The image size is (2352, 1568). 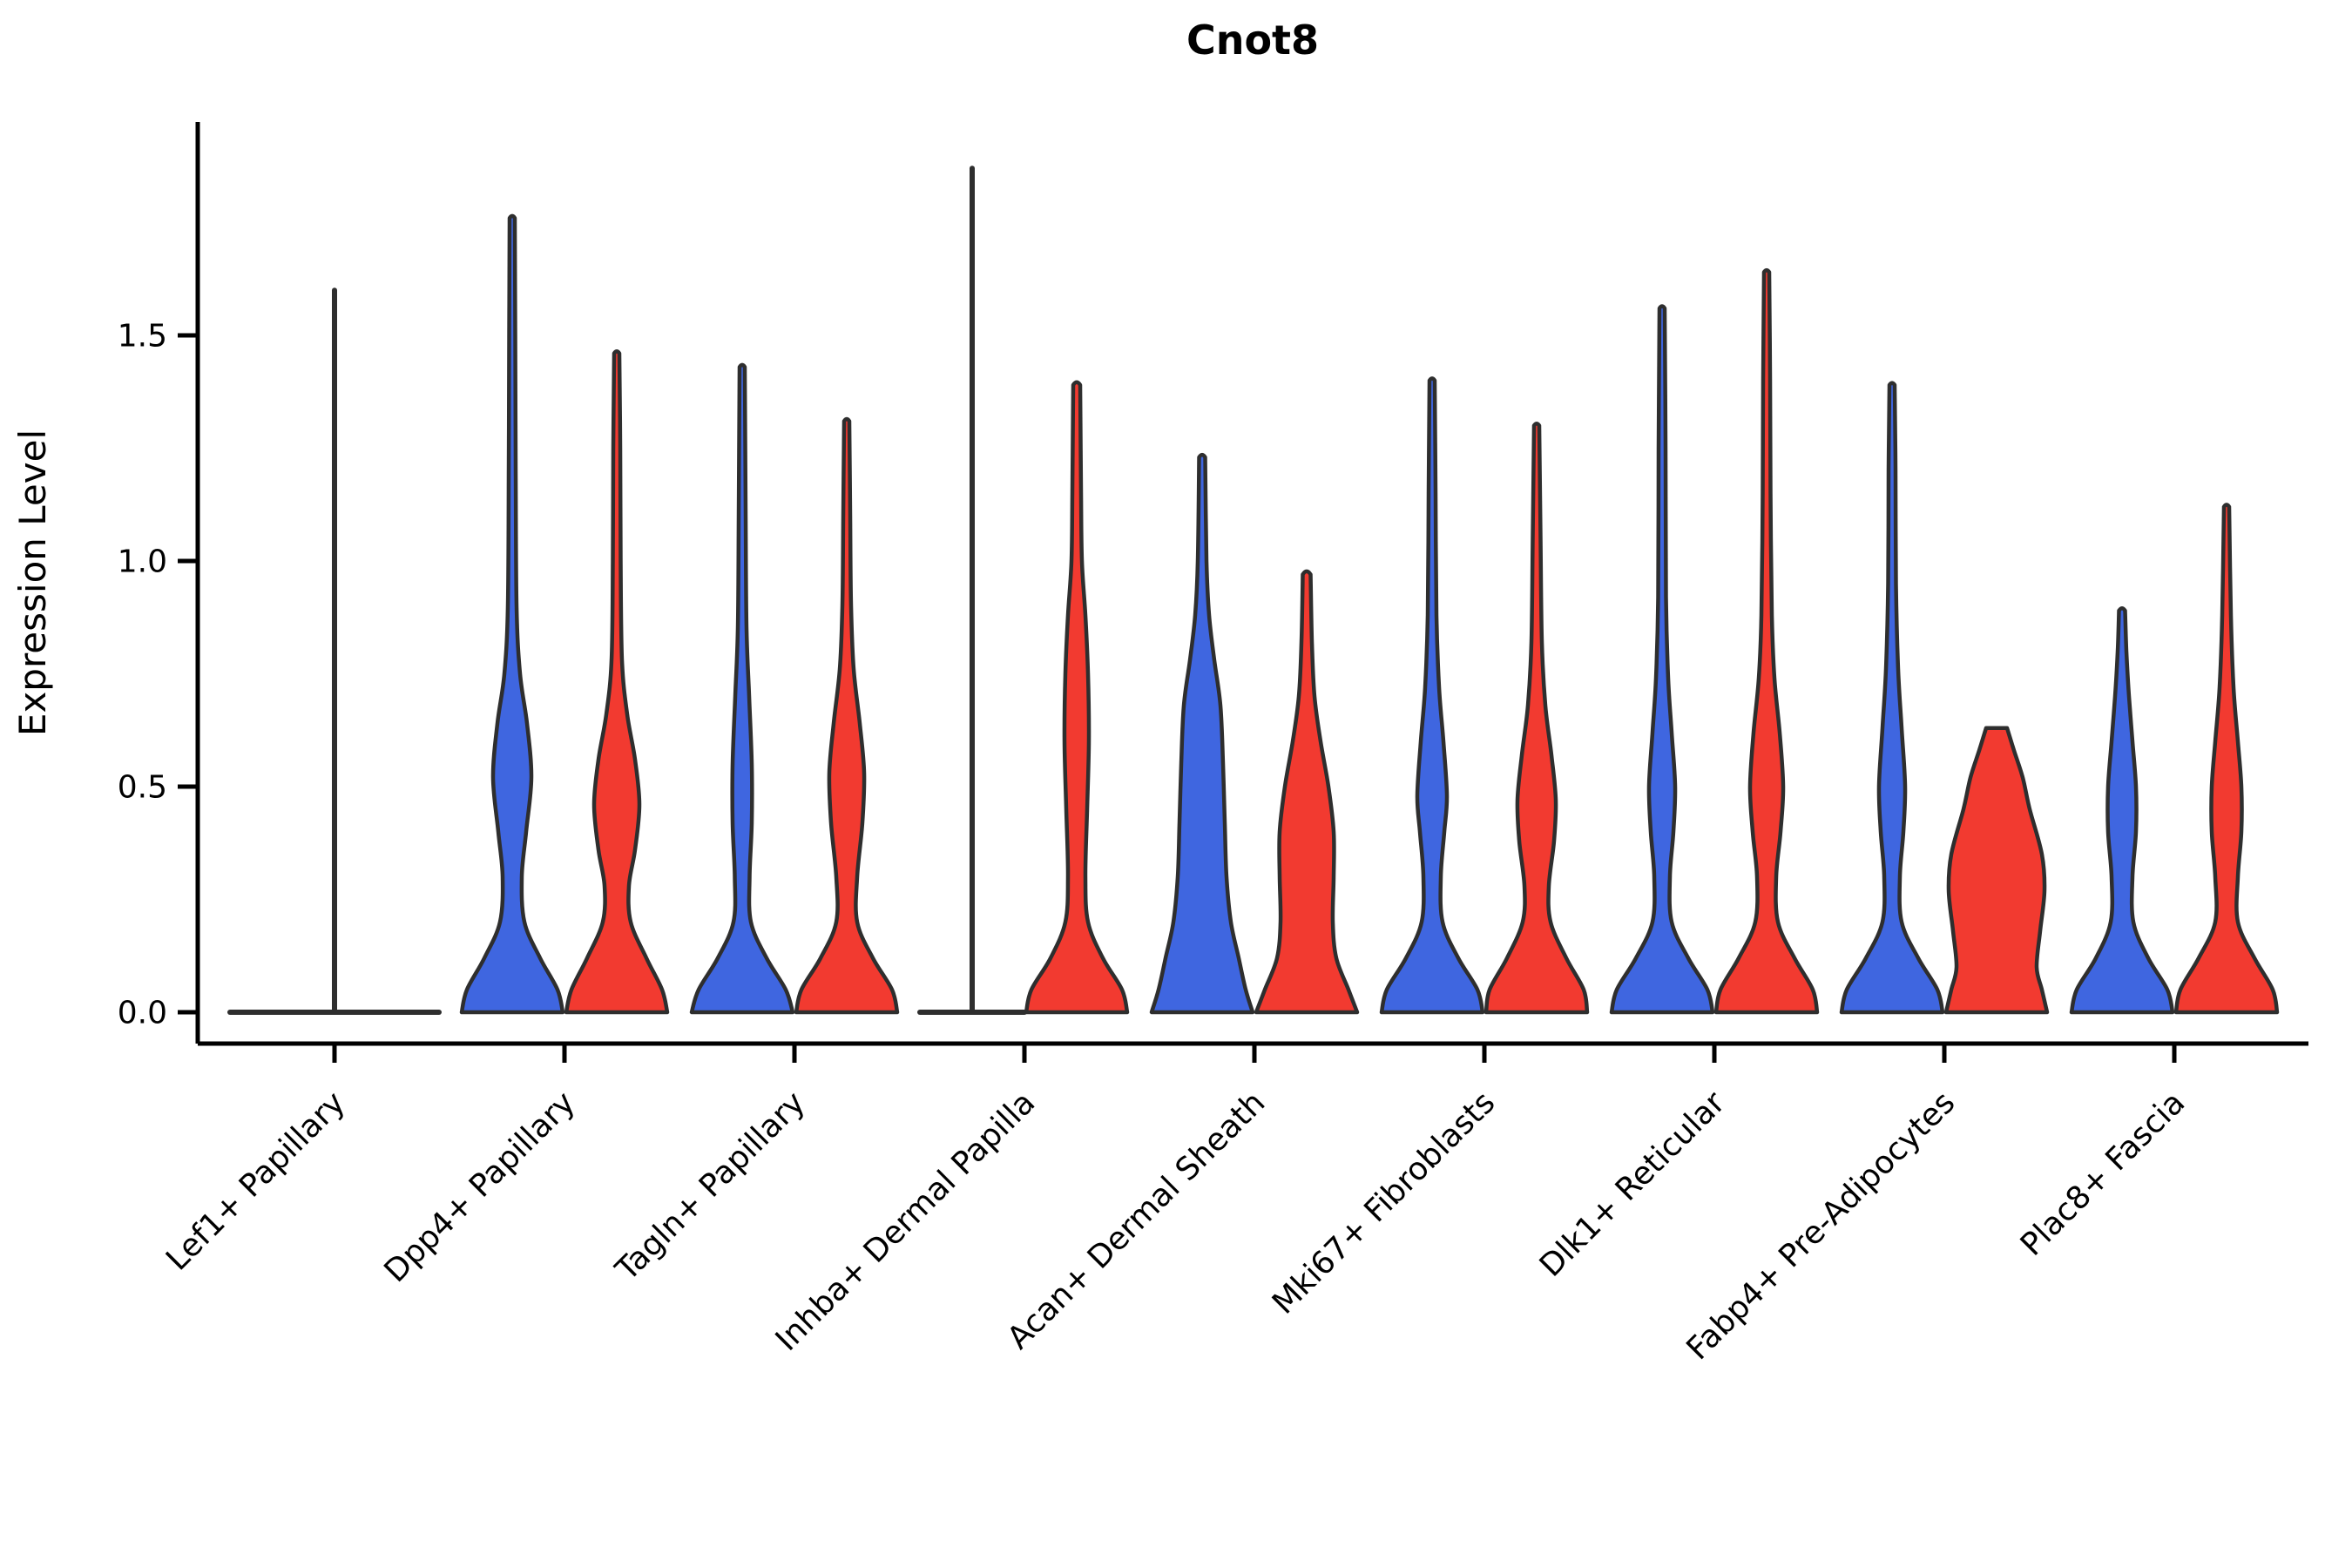 What do you see at coordinates (711, 1186) in the screenshot?
I see `x-tick-label: Tagln+ Papillary` at bounding box center [711, 1186].